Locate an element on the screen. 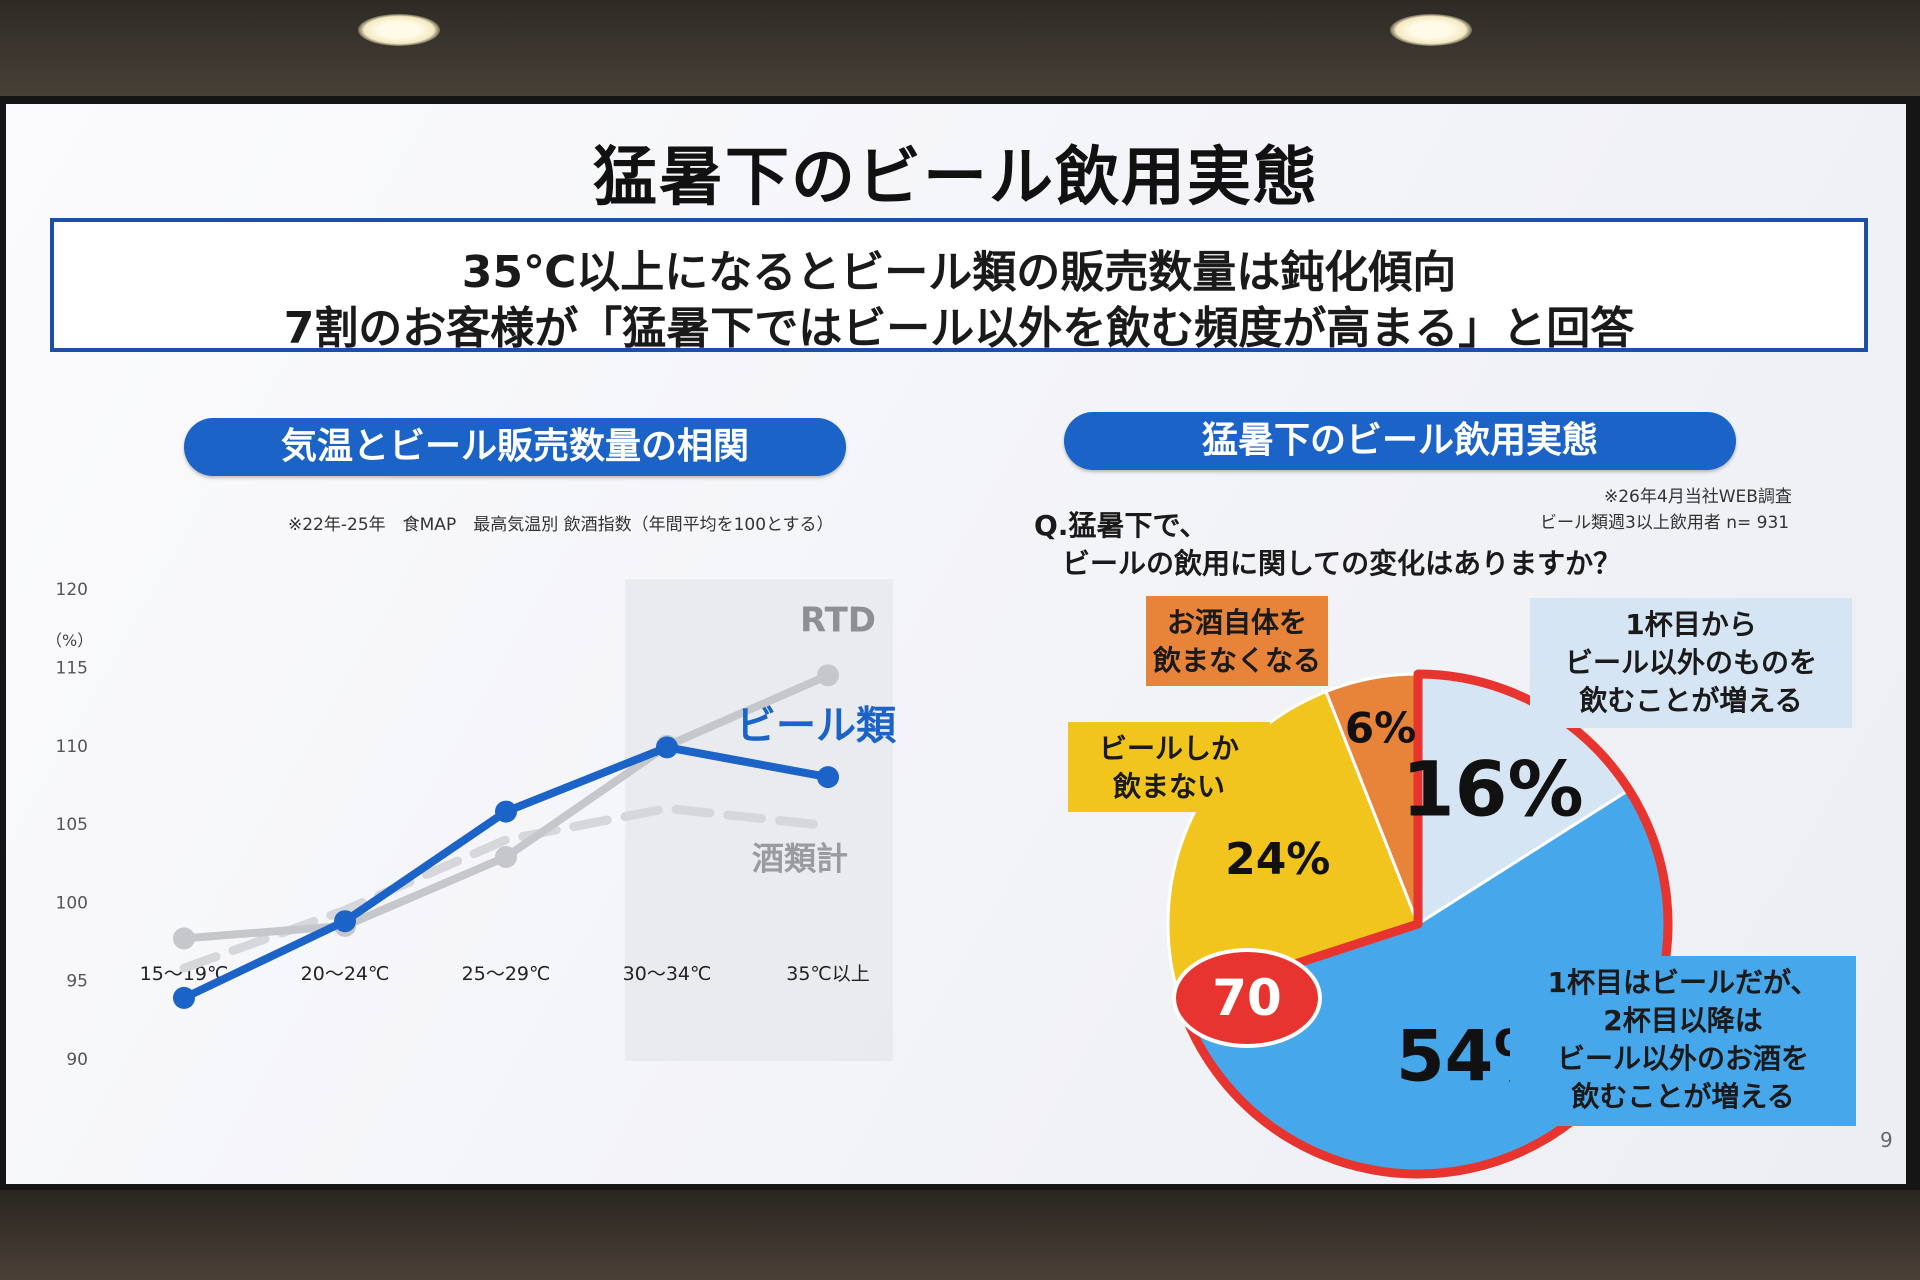 Image resolution: width=1920 pixels, height=1280 pixels. x-tick-label: 30～34℃ is located at coordinates (667, 974).